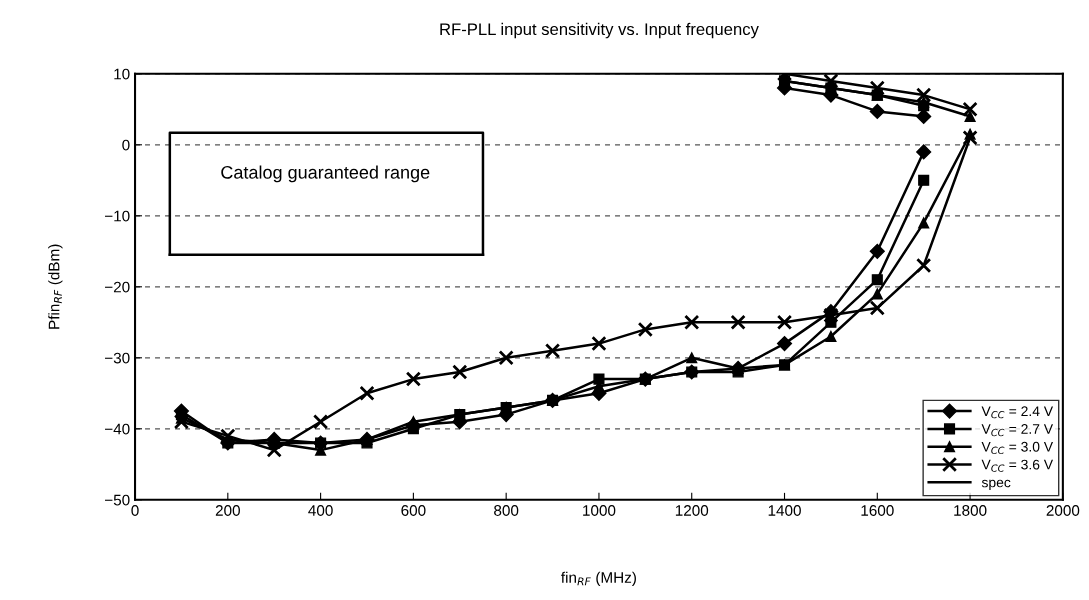  I want to click on x-tick-label: 1800, so click(970, 510).